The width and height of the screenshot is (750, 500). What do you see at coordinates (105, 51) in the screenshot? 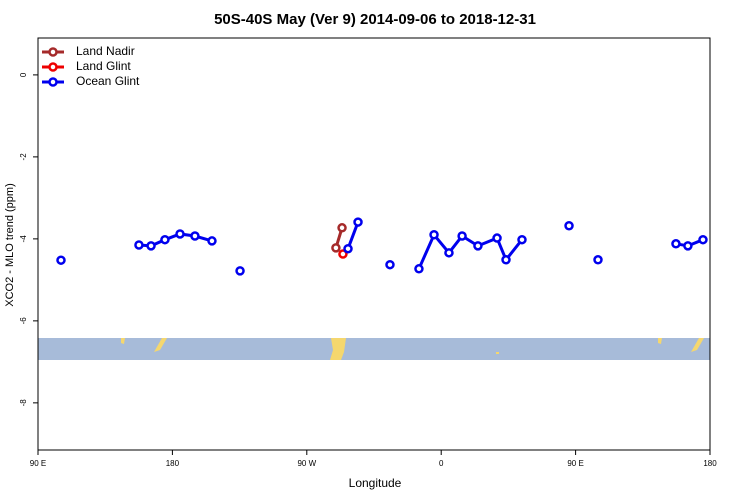
I see `legend-label: Land Nadir` at bounding box center [105, 51].